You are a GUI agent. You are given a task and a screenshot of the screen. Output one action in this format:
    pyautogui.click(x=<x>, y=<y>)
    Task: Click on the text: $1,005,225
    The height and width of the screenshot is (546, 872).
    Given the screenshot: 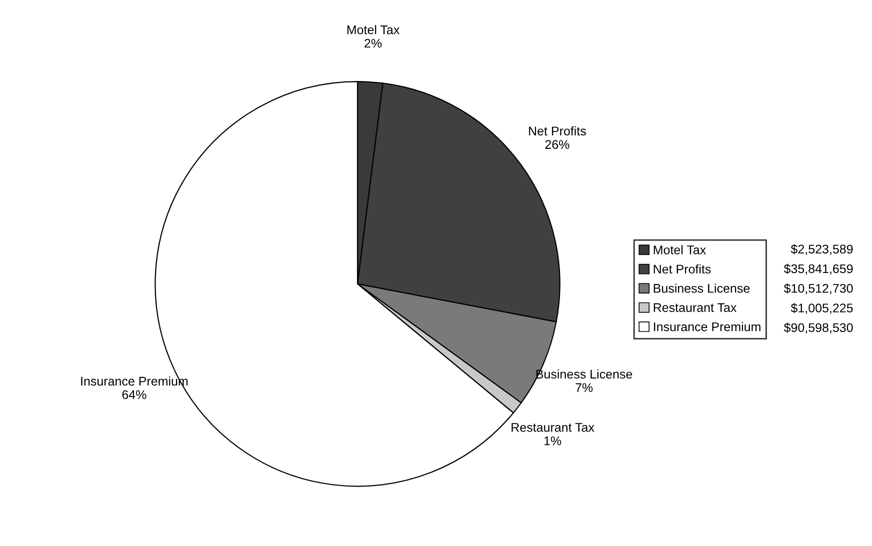 What is the action you would take?
    pyautogui.click(x=821, y=308)
    